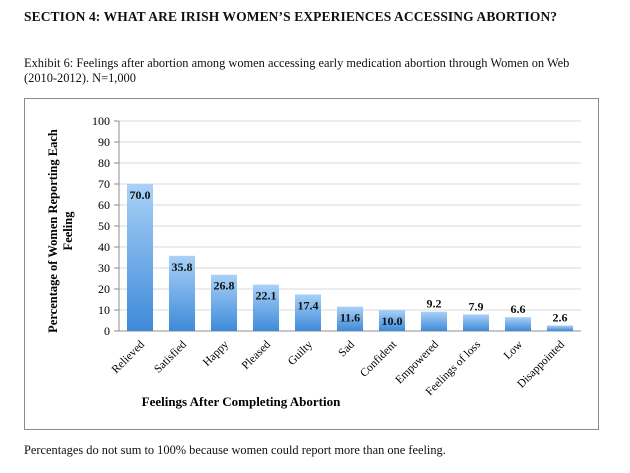 The height and width of the screenshot is (473, 630). What do you see at coordinates (514, 350) in the screenshot?
I see `x-tick-label: Low` at bounding box center [514, 350].